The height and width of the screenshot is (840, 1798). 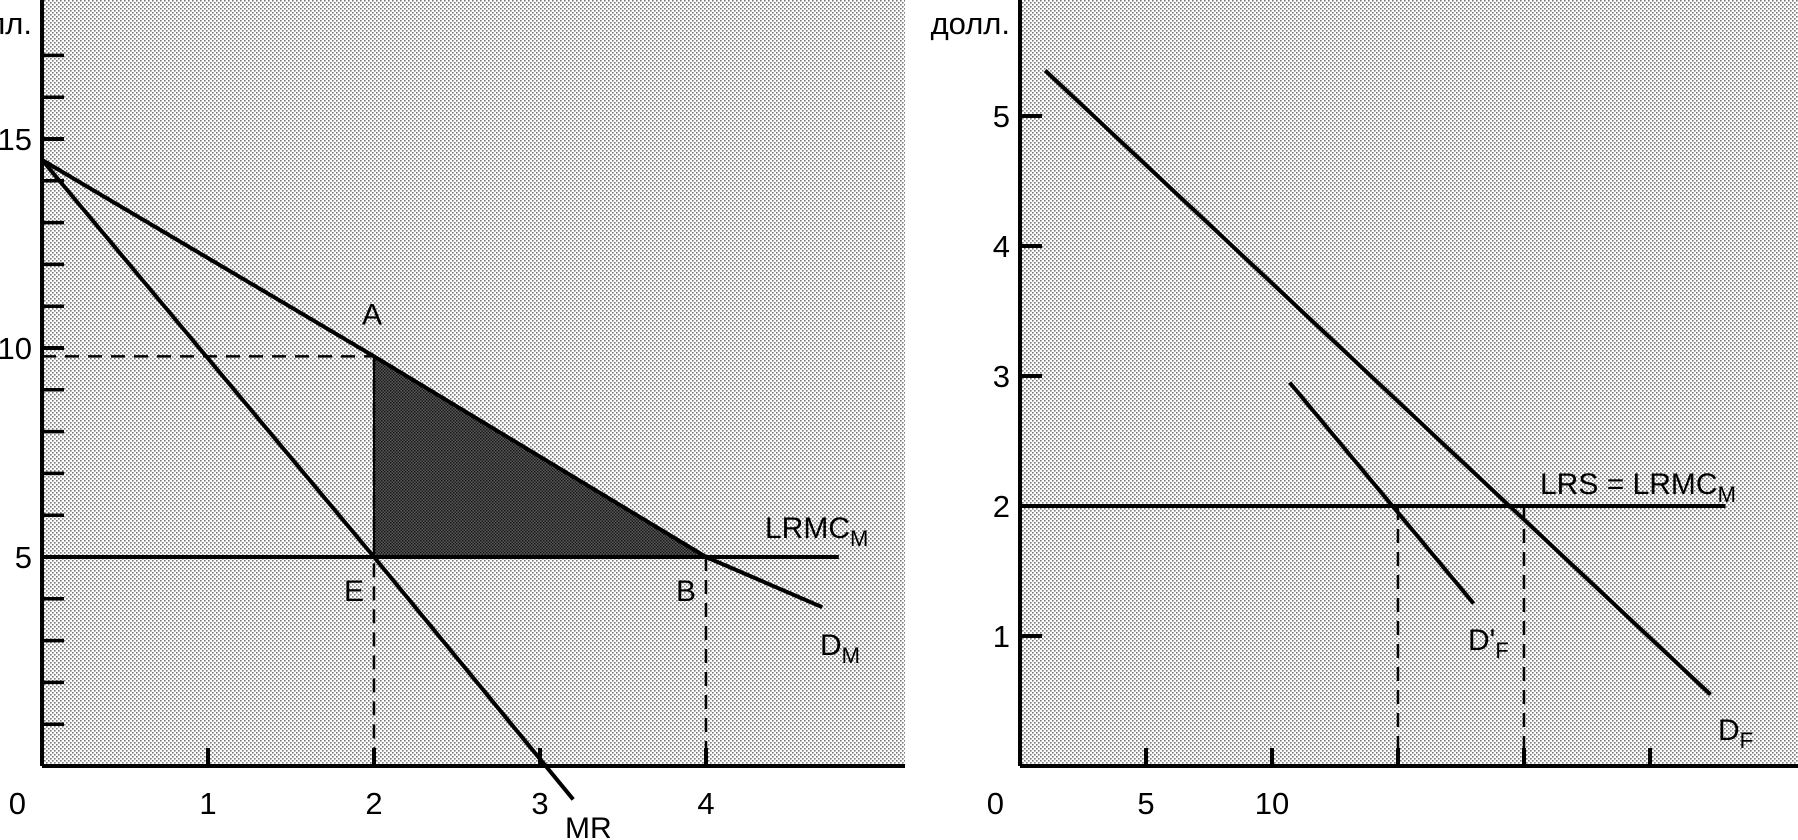 I want to click on left-y-axis-label: лл., so click(x=16, y=23).